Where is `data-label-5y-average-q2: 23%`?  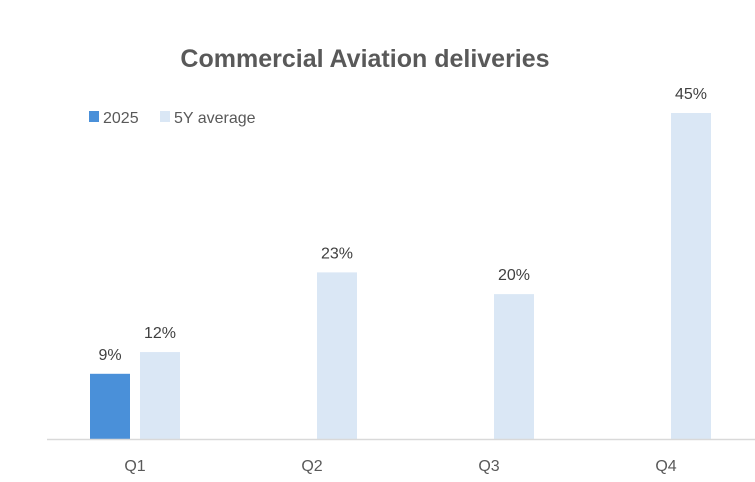 data-label-5y-average-q2: 23% is located at coordinates (337, 253).